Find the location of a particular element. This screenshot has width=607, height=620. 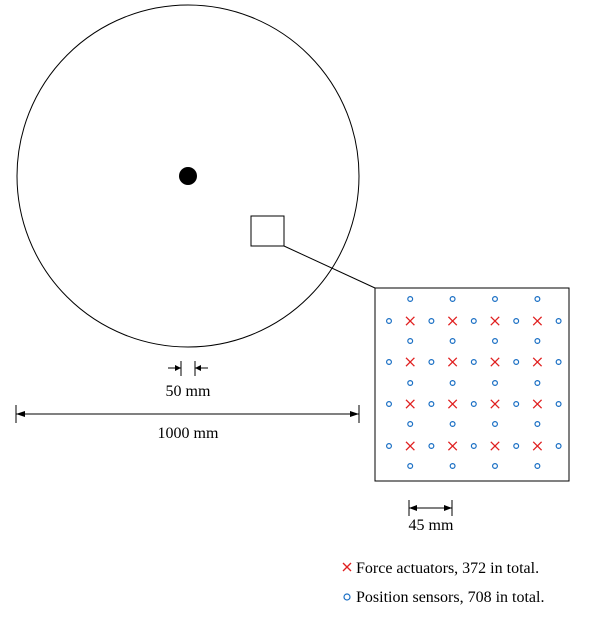

legend-sensor-entry: Position sensors, 708 in total. is located at coordinates (443, 597).